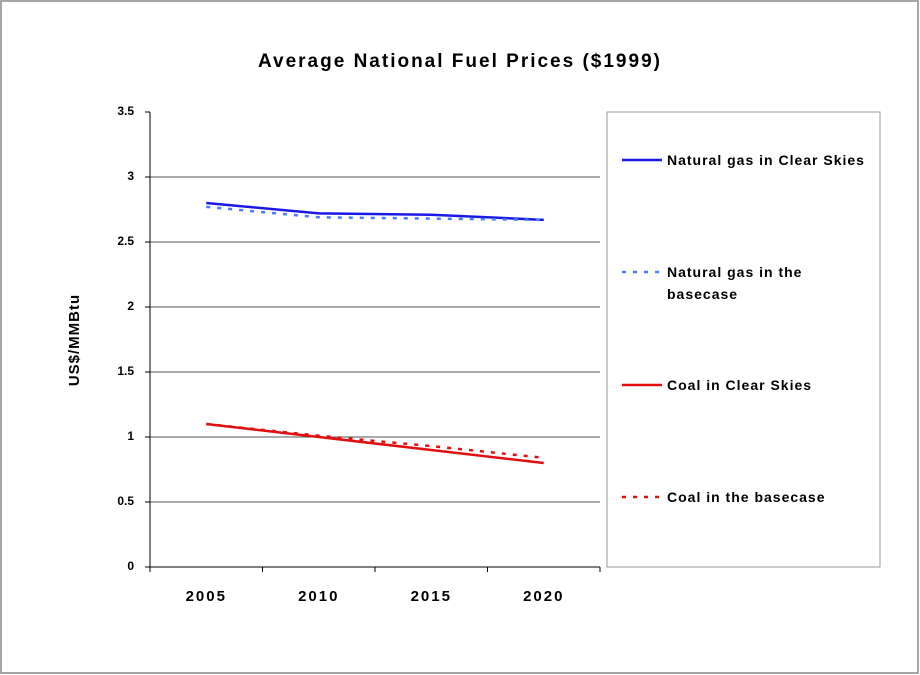  Describe the element at coordinates (74, 340) in the screenshot. I see `y-axis-label: US$/MMBtu` at that location.